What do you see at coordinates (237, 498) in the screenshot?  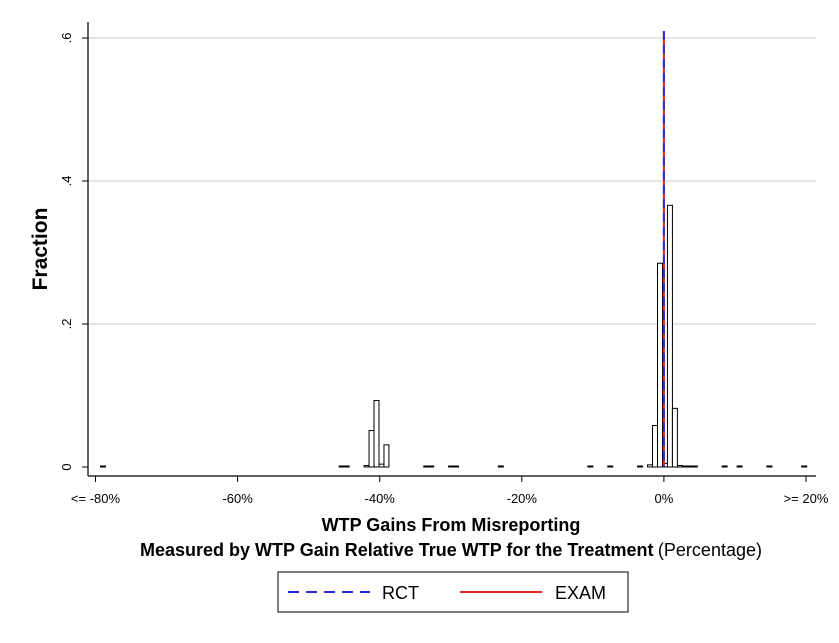 I see `x-tick-label-1: -60%` at bounding box center [237, 498].